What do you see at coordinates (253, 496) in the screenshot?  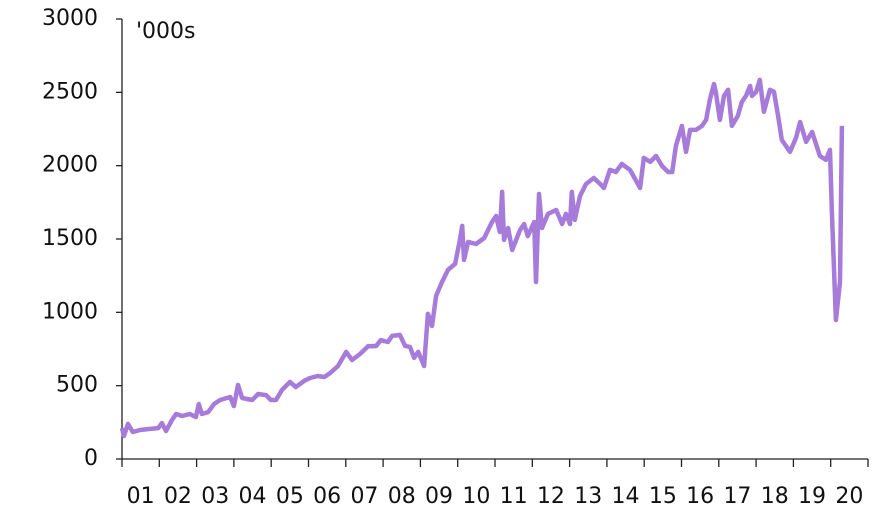 I see `x-tick-label: 04` at bounding box center [253, 496].